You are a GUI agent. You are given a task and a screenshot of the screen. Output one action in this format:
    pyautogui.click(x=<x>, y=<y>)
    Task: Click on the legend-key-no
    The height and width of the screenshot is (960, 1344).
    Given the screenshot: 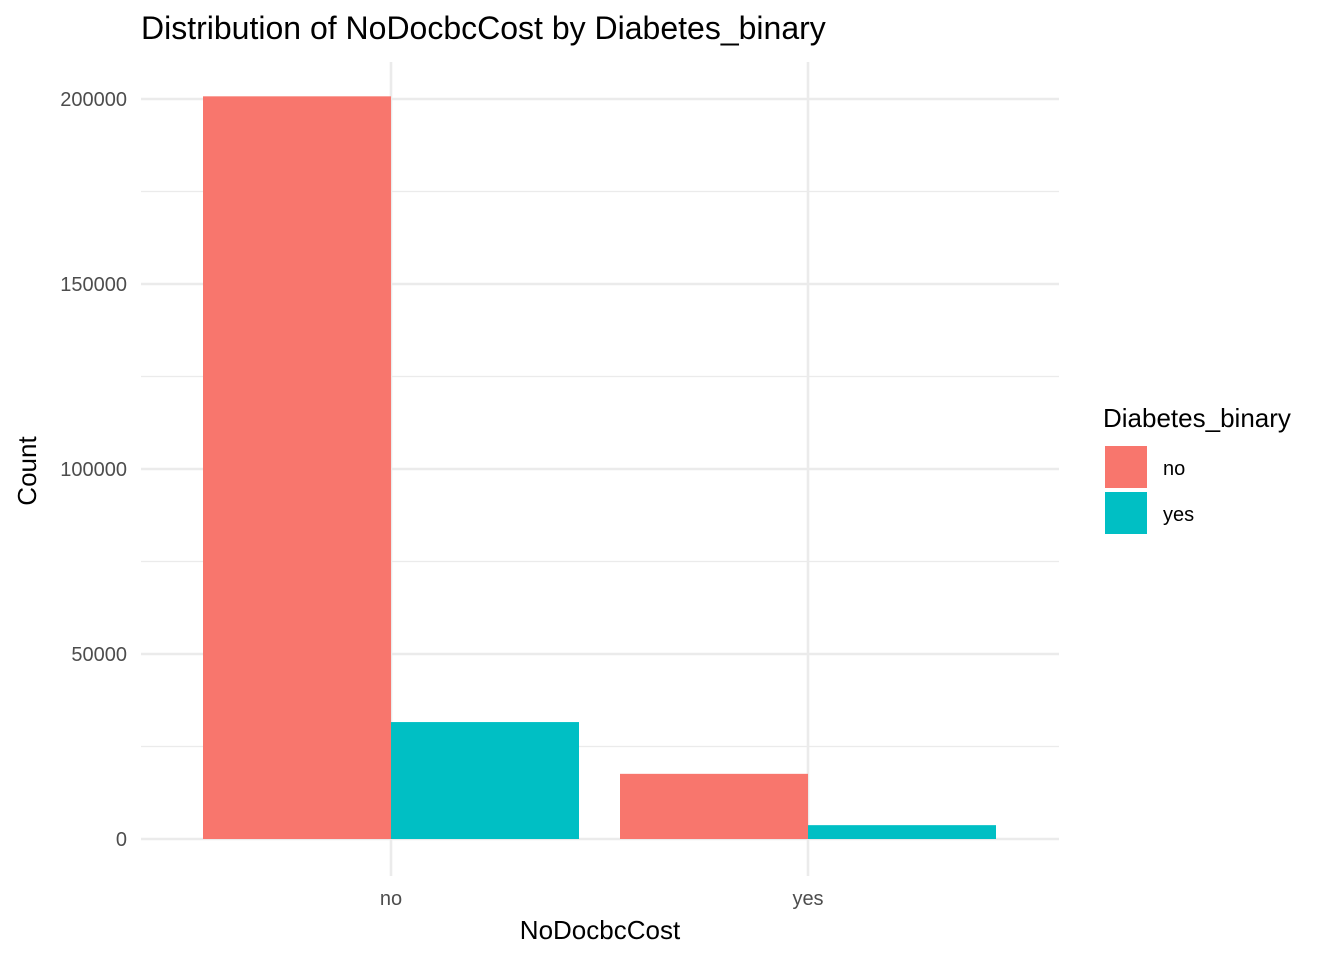 What is the action you would take?
    pyautogui.click(x=1126, y=467)
    